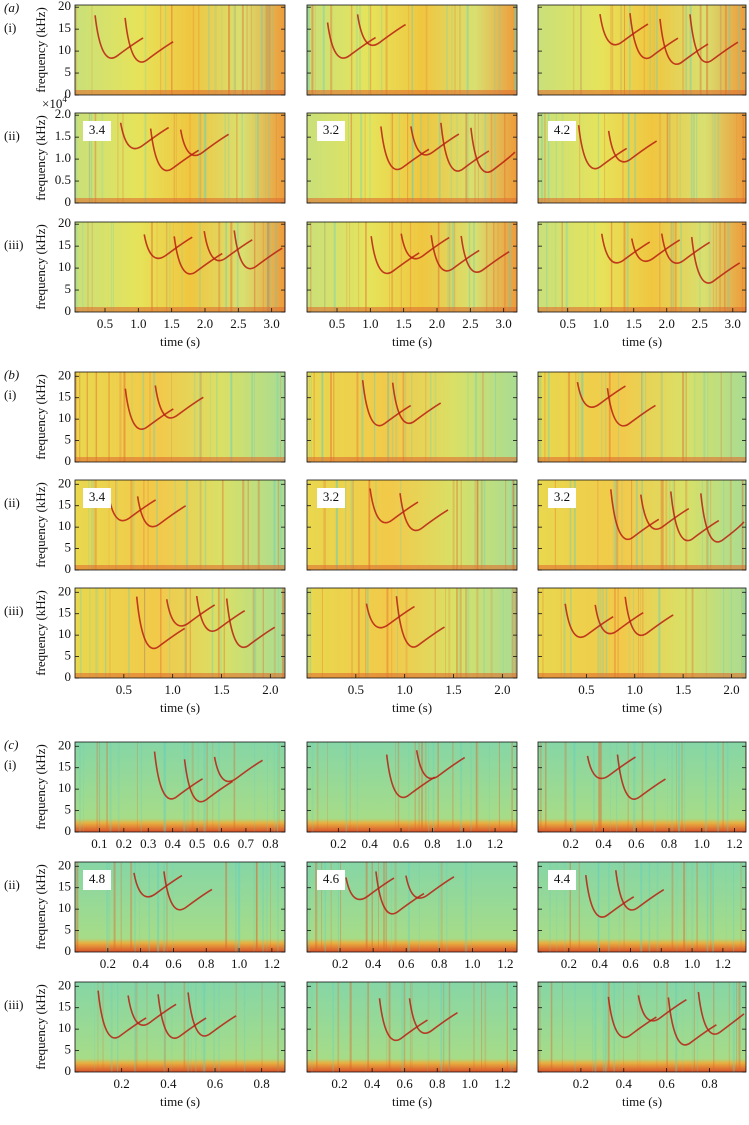 The image size is (749, 1125). I want to click on annotation-box, so click(331, 498).